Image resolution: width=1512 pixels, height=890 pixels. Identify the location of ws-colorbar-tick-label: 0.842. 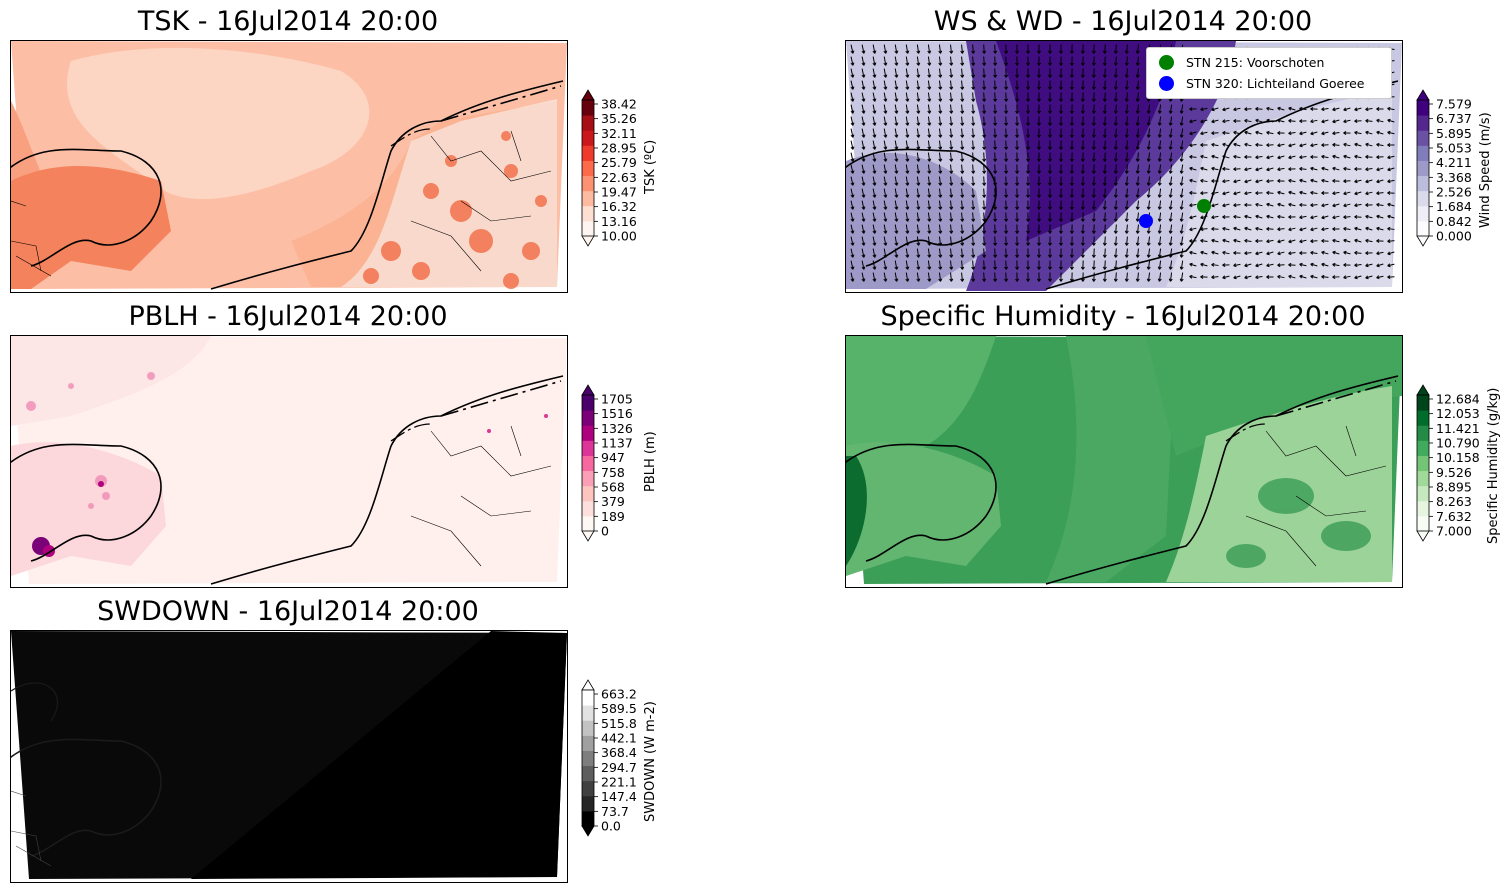
(1454, 221).